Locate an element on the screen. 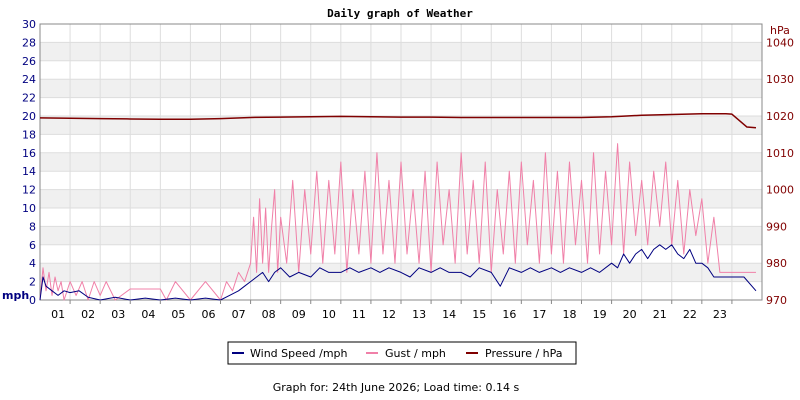 The width and height of the screenshot is (800, 400). left-tick-label: 14 is located at coordinates (29, 171).